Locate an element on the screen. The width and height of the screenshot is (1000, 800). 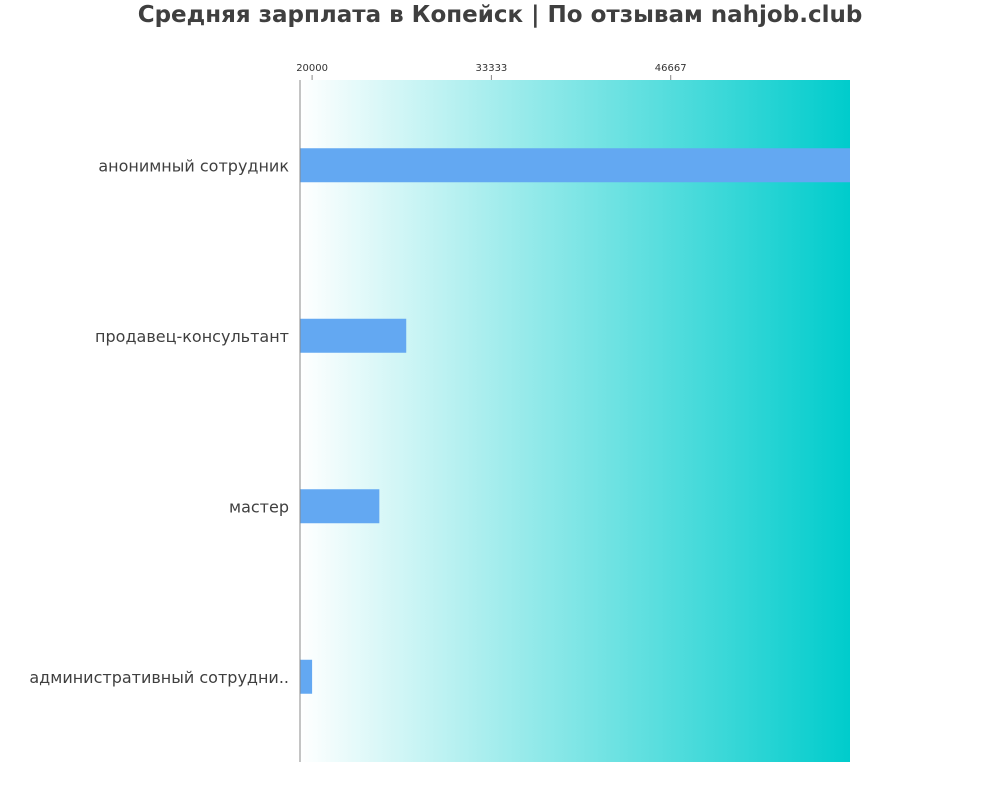
x-axis-ticks: 20000 33333 46667 is located at coordinates (491, 71).